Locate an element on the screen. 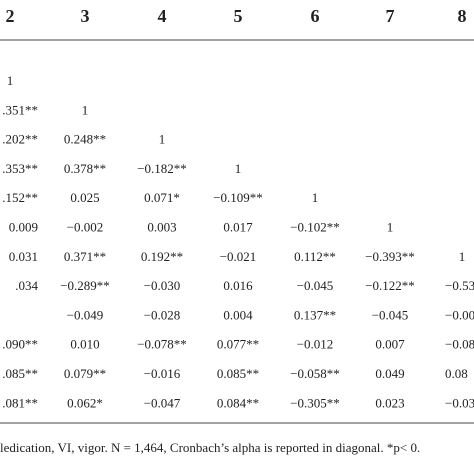  table-cell: −0.393** is located at coordinates (390, 256).